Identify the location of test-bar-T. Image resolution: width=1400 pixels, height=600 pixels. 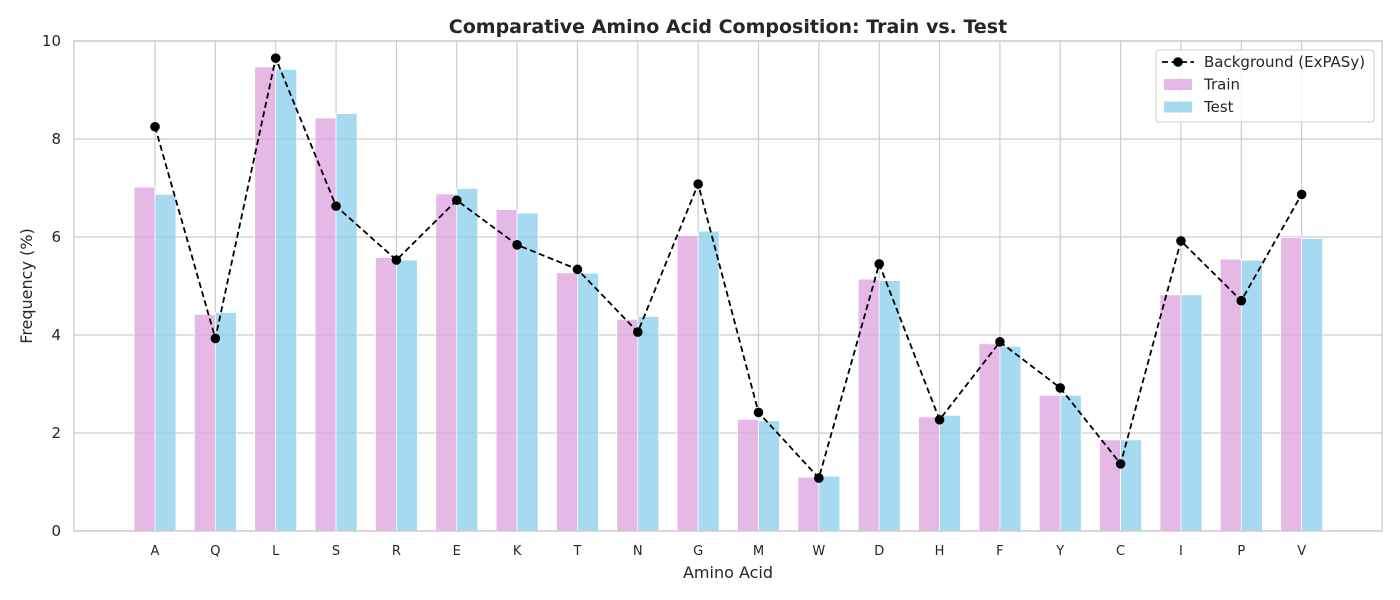
(588, 402).